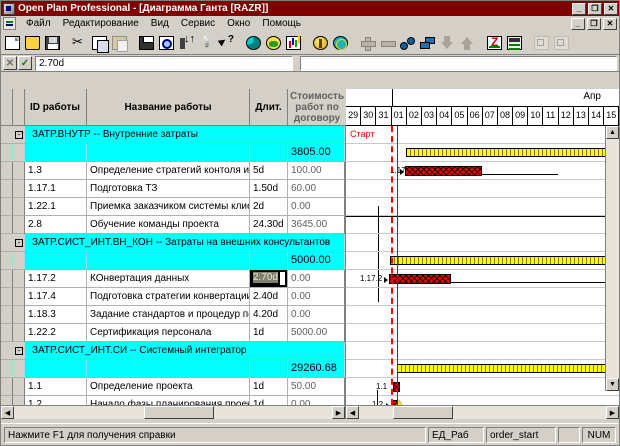 Image resolution: width=620 pixels, height=446 pixels. What do you see at coordinates (273, 43) in the screenshot?
I see `resource-globe-button` at bounding box center [273, 43].